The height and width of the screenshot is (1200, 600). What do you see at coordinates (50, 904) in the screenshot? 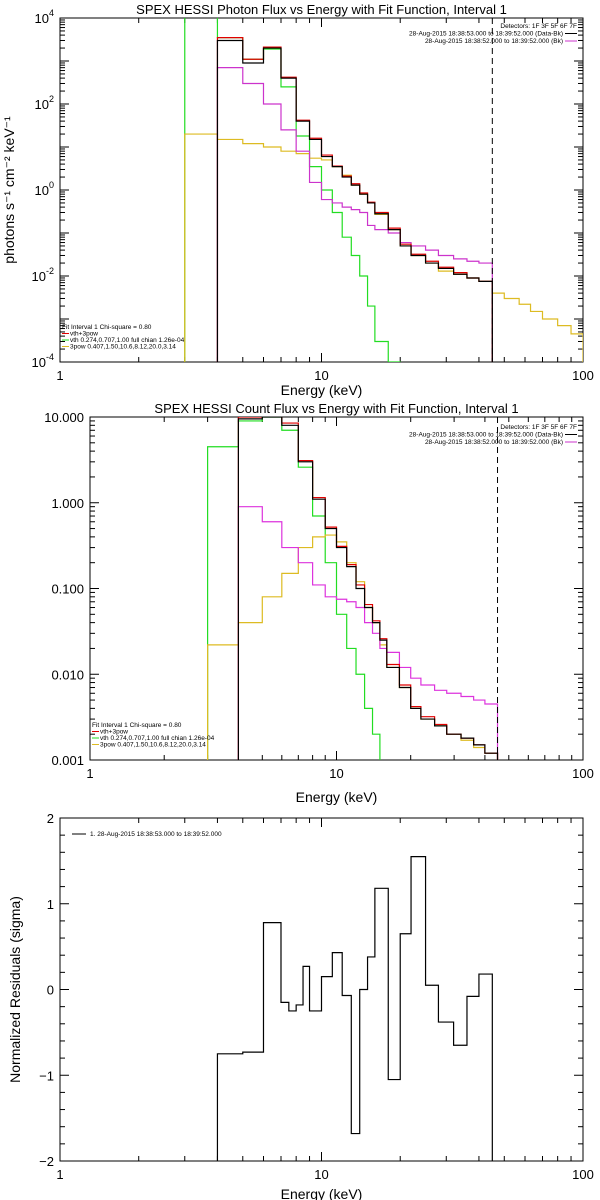
I see `y-tick-label: 1` at bounding box center [50, 904].